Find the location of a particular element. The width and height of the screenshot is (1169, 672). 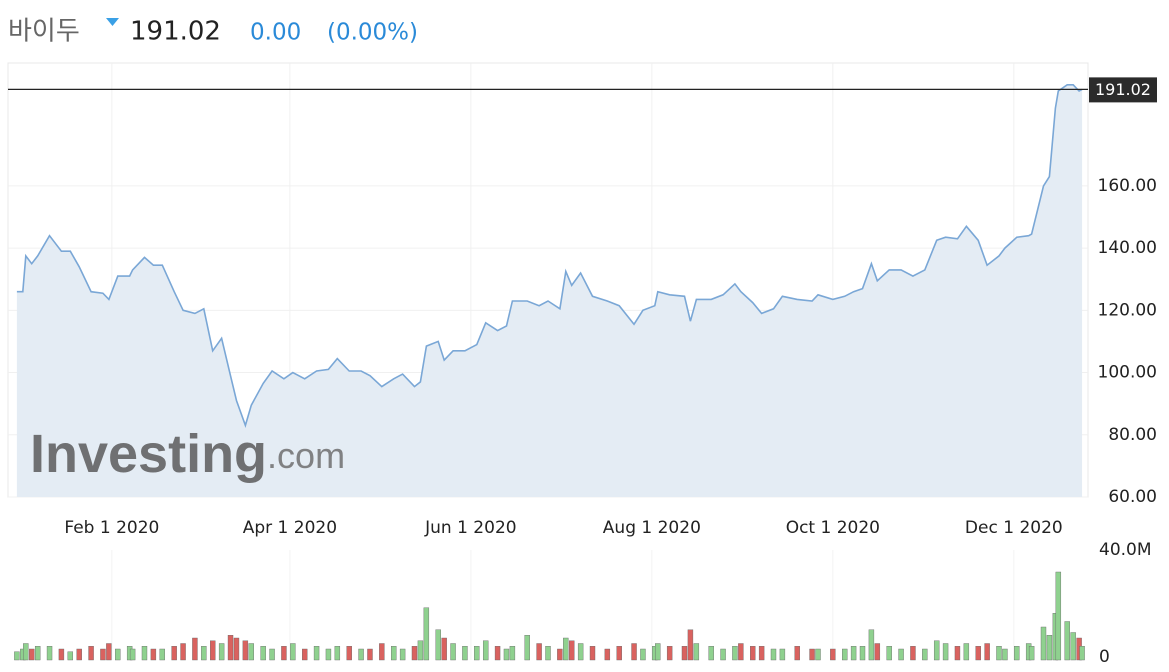

change-percent: (0.00%) is located at coordinates (372, 33).